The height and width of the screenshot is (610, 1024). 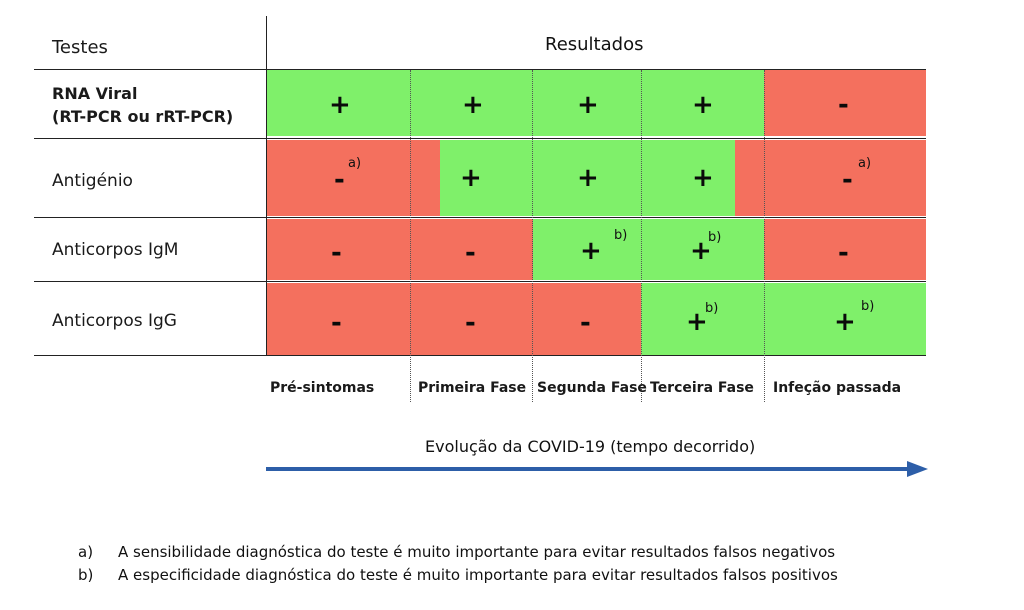 What do you see at coordinates (336, 253) in the screenshot?
I see `result-igm-pre: -` at bounding box center [336, 253].